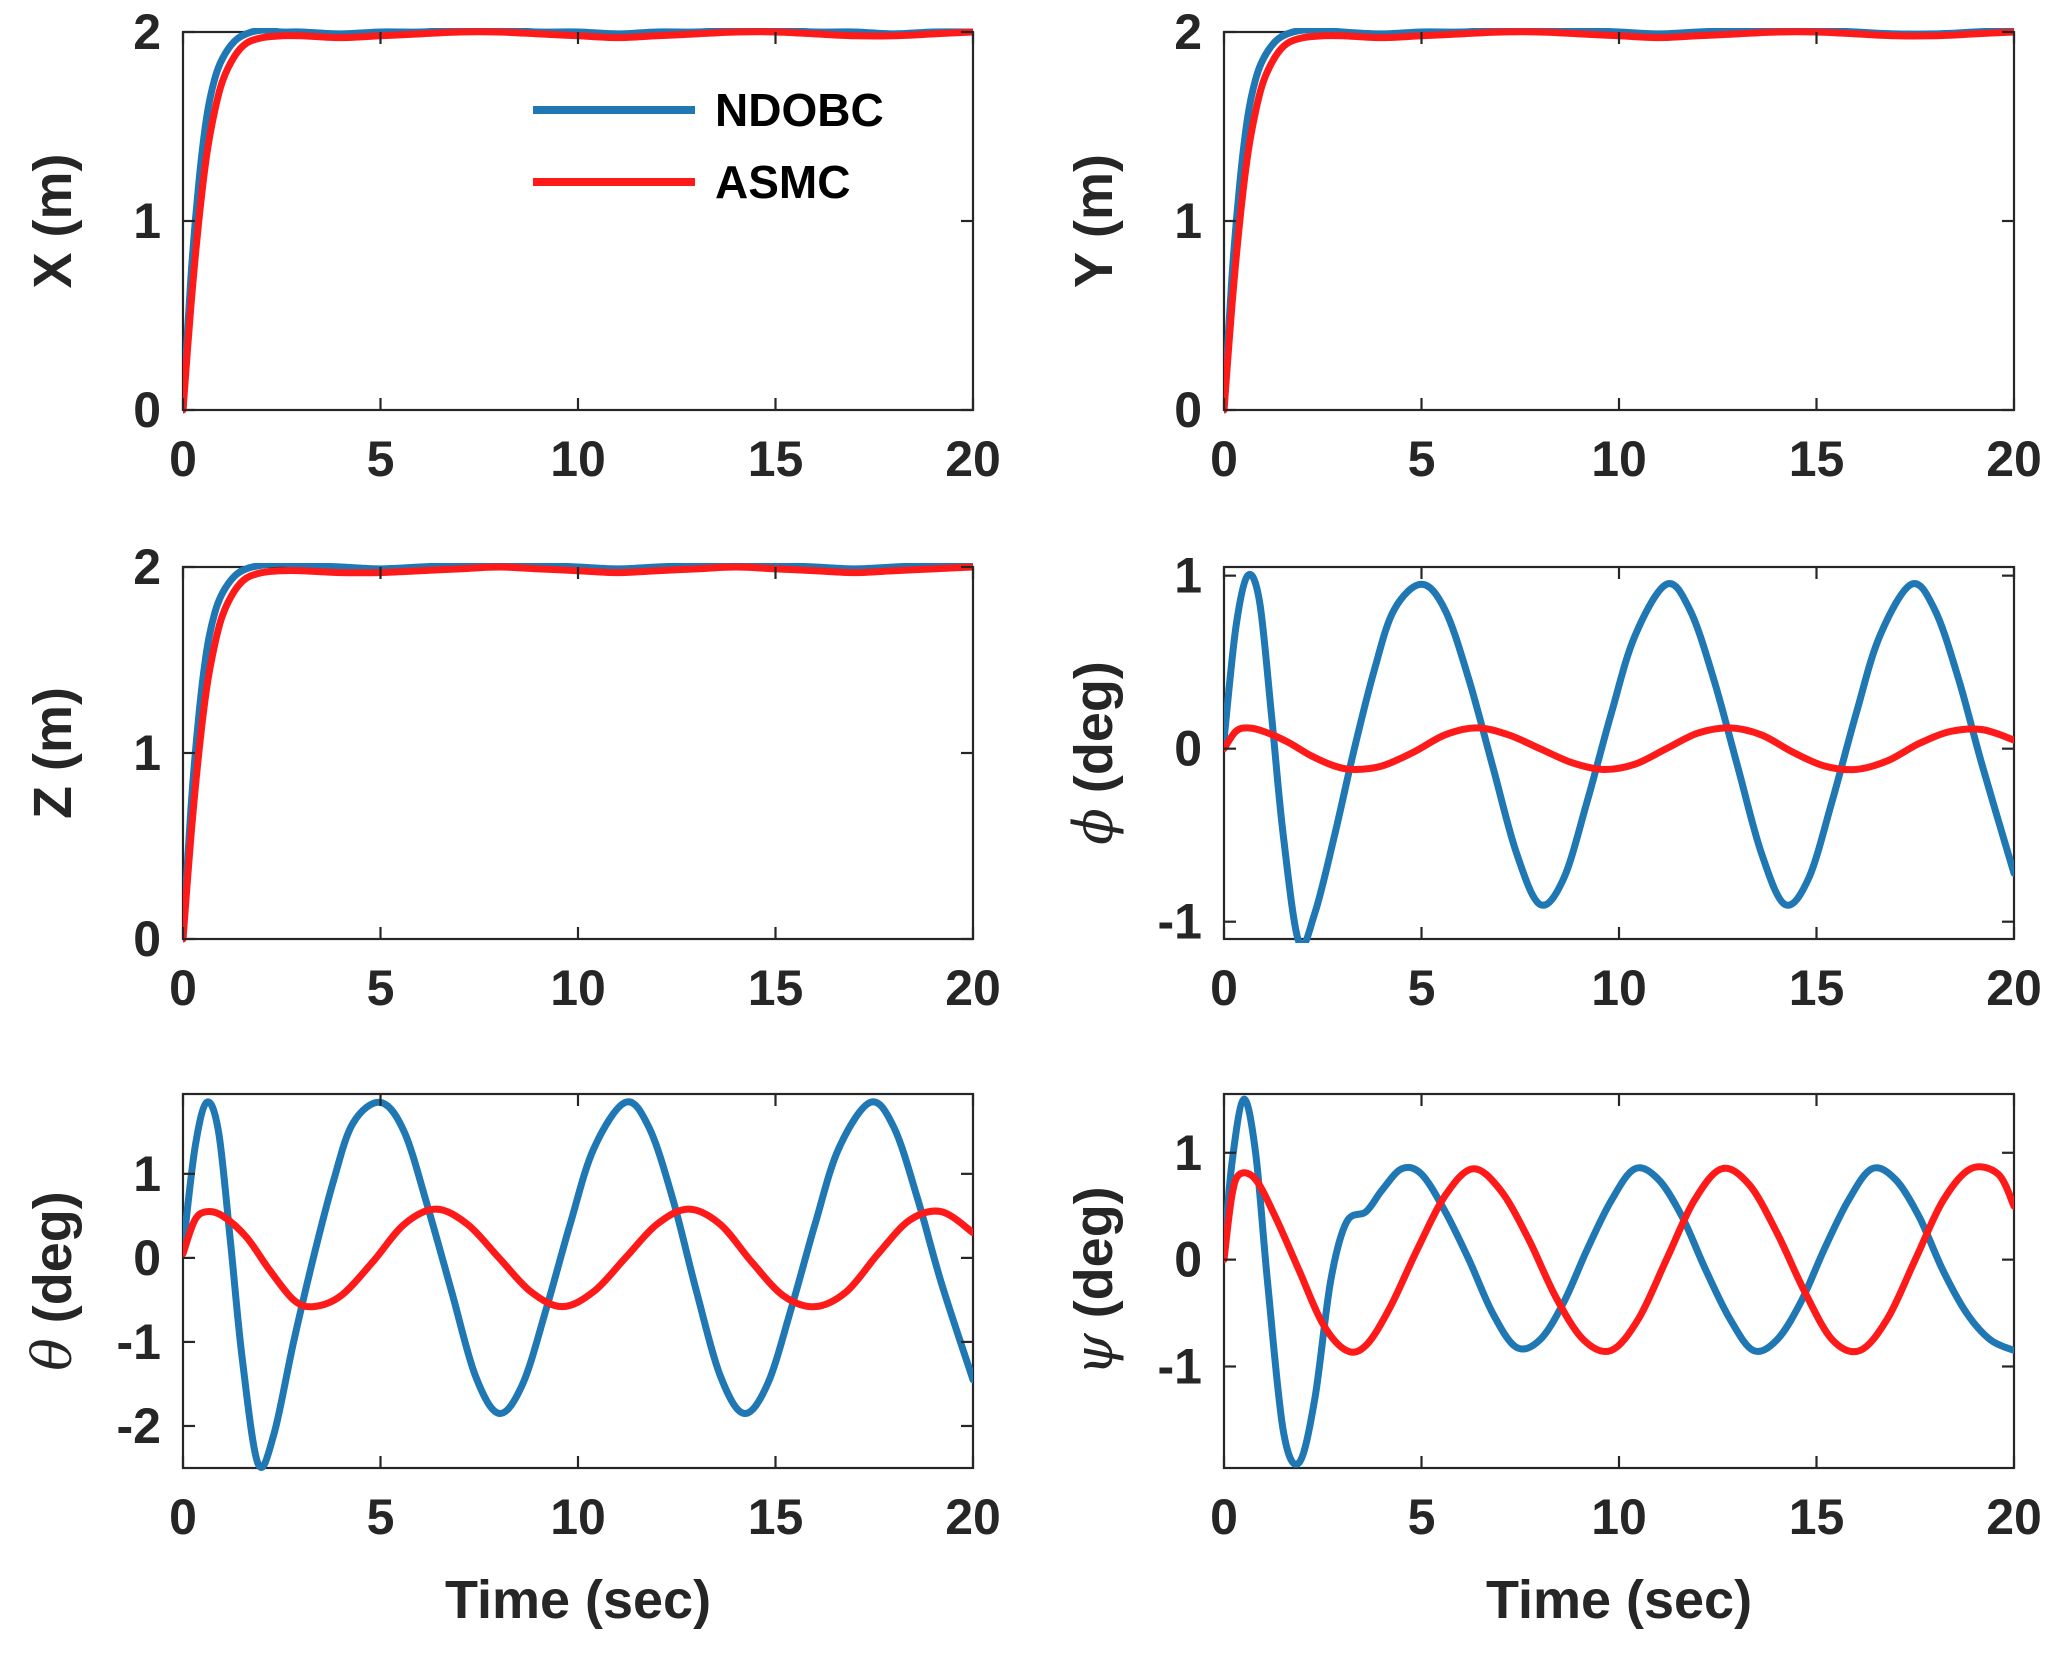  I want to click on legend-label-asmc: ASMC, so click(782, 182).